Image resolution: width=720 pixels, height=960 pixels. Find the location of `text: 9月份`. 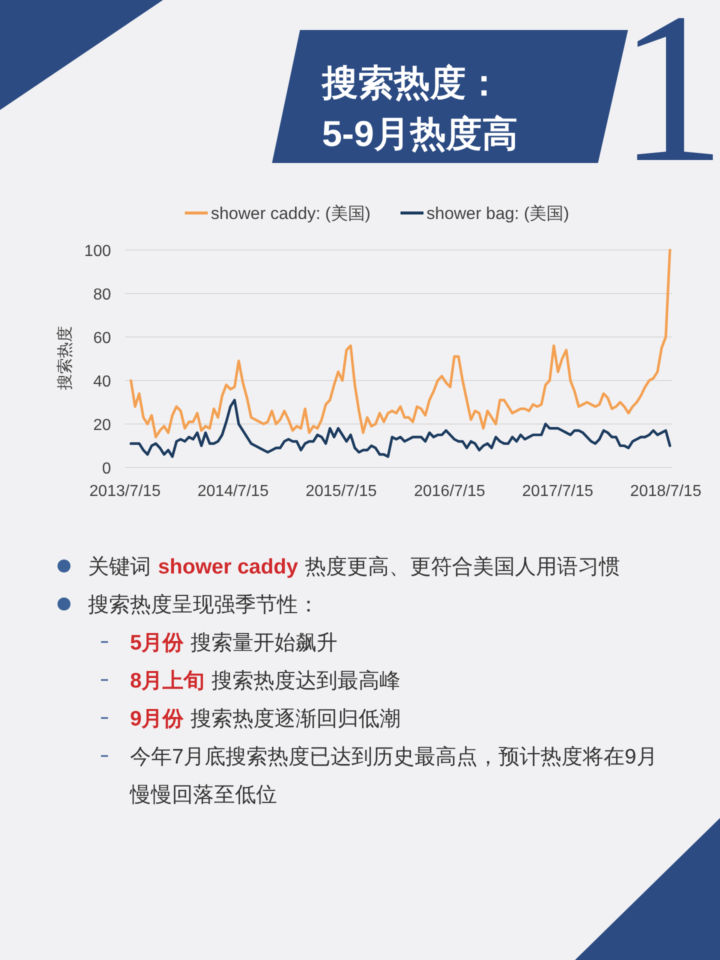

text: 9月份 is located at coordinates (157, 719).